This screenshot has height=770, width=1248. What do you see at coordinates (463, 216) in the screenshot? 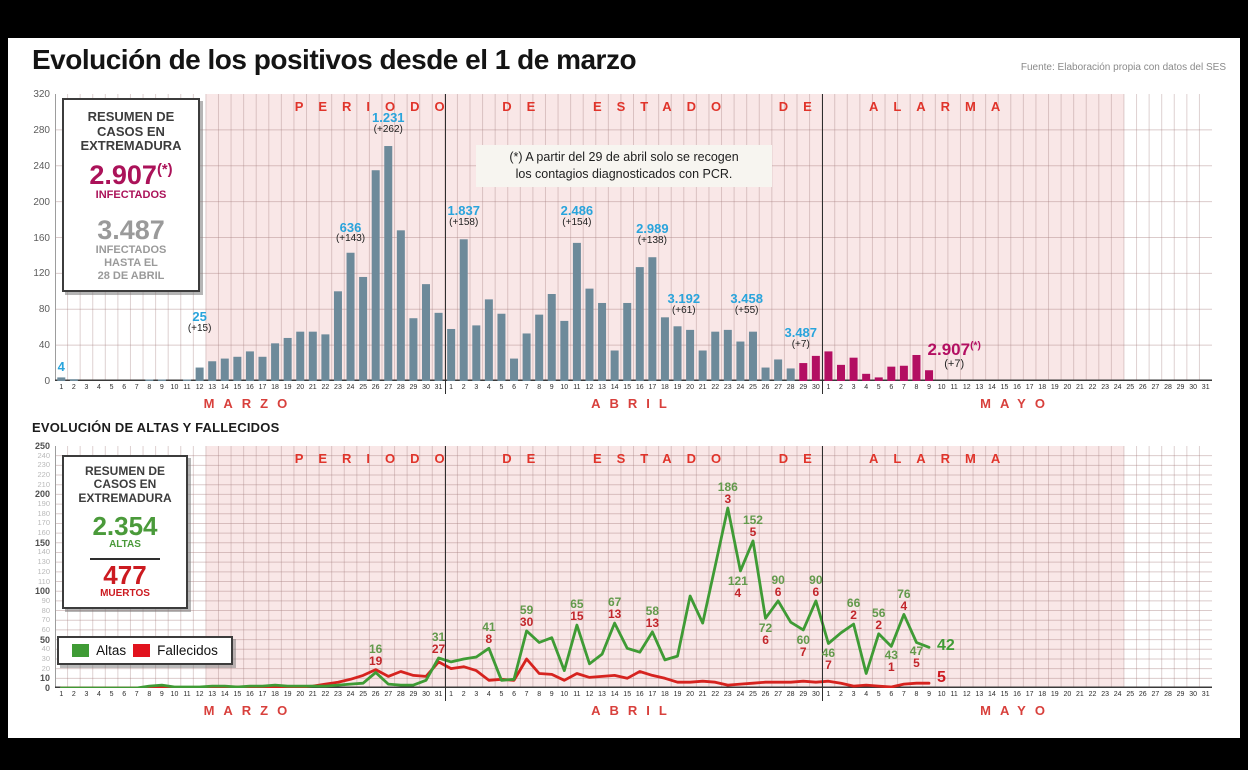
I see `cumulative-cases-annotation: 1.837 (+158)` at bounding box center [463, 216].